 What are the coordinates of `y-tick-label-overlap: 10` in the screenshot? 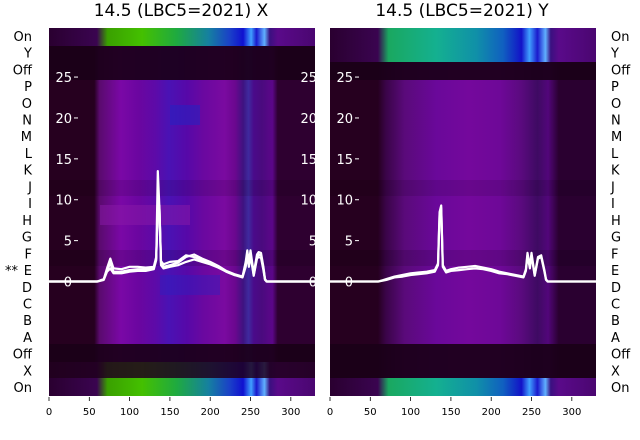 It's located at (308, 201).